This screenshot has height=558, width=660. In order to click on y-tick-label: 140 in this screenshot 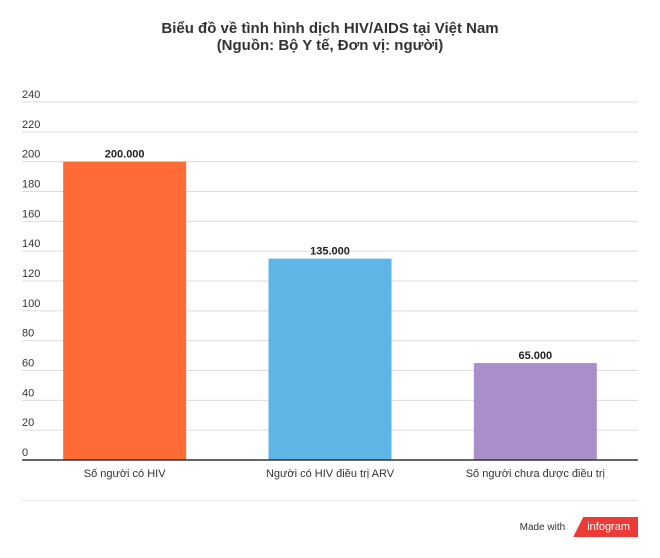, I will do `click(31, 244)`.